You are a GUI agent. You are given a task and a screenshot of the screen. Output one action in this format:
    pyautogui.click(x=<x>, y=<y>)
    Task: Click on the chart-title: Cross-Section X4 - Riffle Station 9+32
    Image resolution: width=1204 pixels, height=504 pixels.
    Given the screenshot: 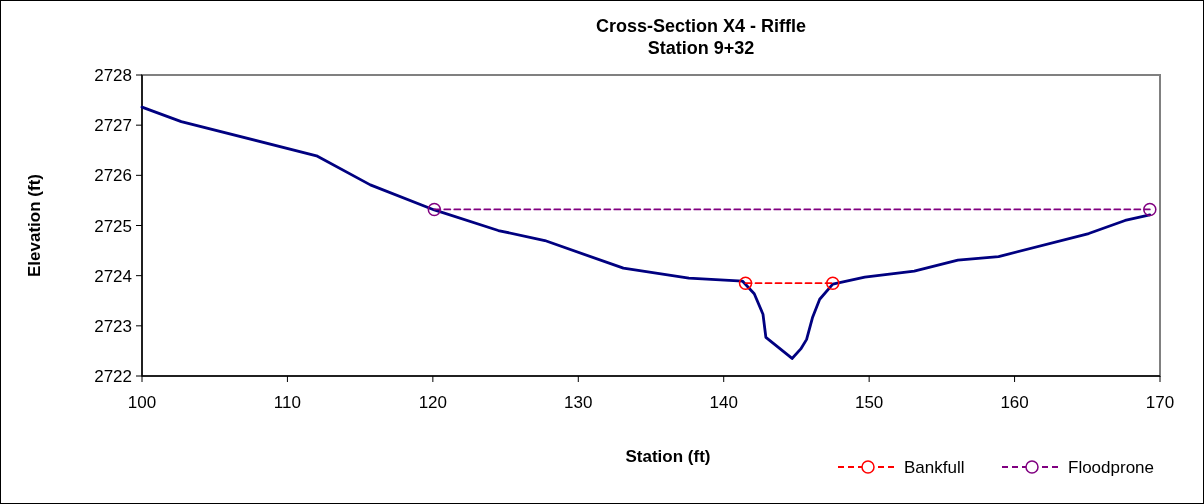 What is the action you would take?
    pyautogui.click(x=701, y=37)
    